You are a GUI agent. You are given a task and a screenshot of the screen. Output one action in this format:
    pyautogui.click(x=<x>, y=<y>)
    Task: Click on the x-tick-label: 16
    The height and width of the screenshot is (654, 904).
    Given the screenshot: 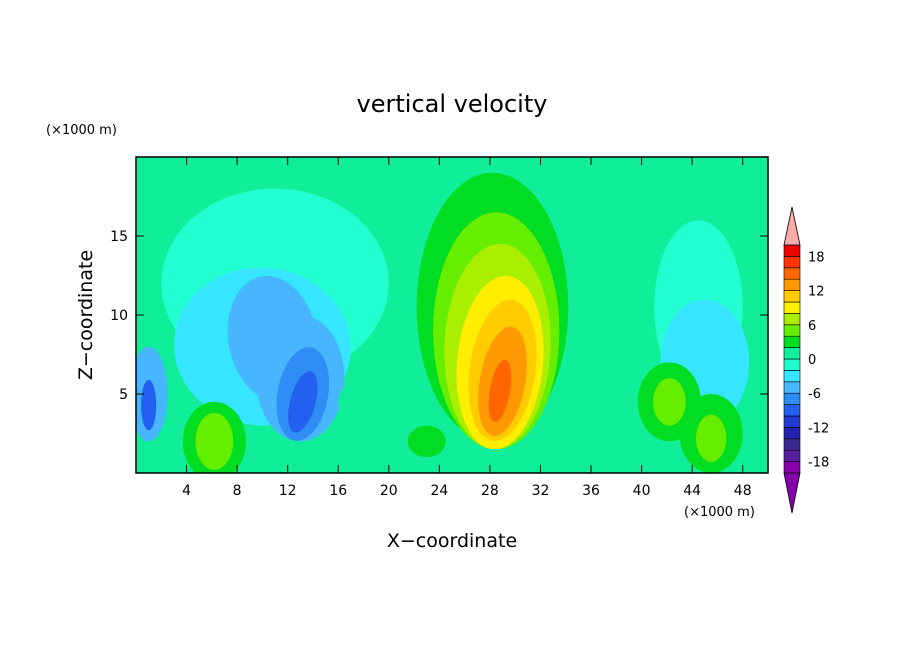 What is the action you would take?
    pyautogui.click(x=338, y=491)
    